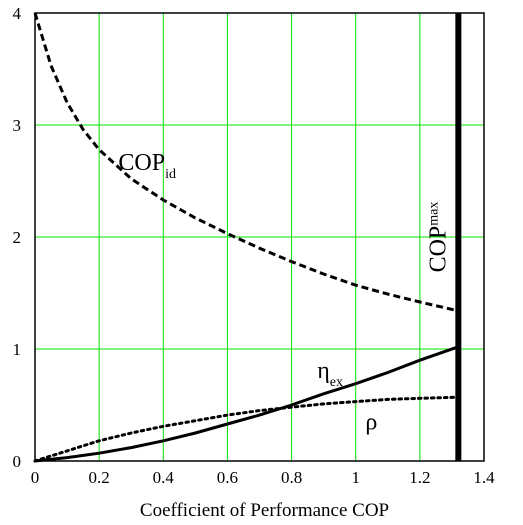 The height and width of the screenshot is (525, 523). Describe the element at coordinates (355, 477) in the screenshot. I see `x-tick-label: 1` at that location.